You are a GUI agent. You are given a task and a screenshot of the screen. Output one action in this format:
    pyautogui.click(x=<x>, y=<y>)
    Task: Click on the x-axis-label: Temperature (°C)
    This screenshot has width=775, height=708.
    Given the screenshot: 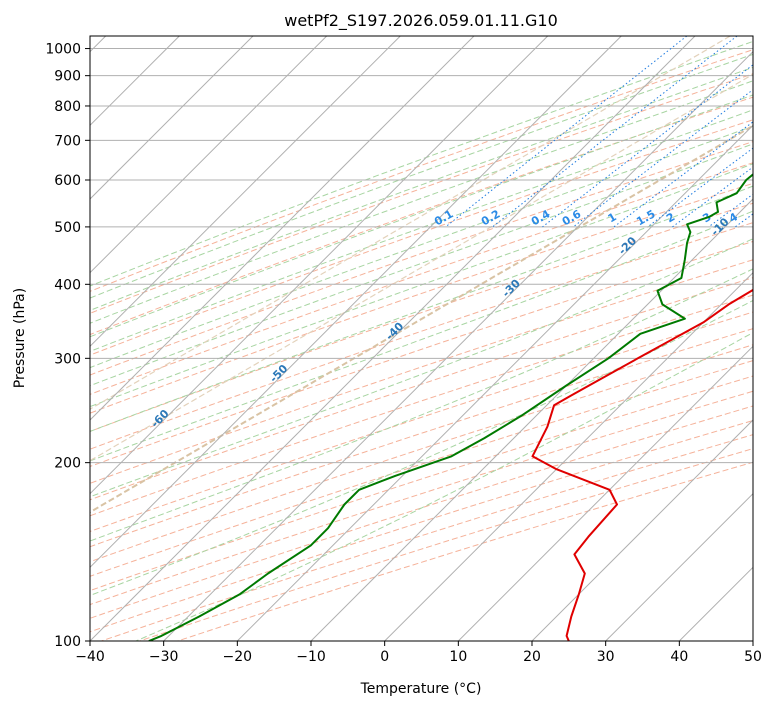 What is the action you would take?
    pyautogui.click(x=421, y=689)
    